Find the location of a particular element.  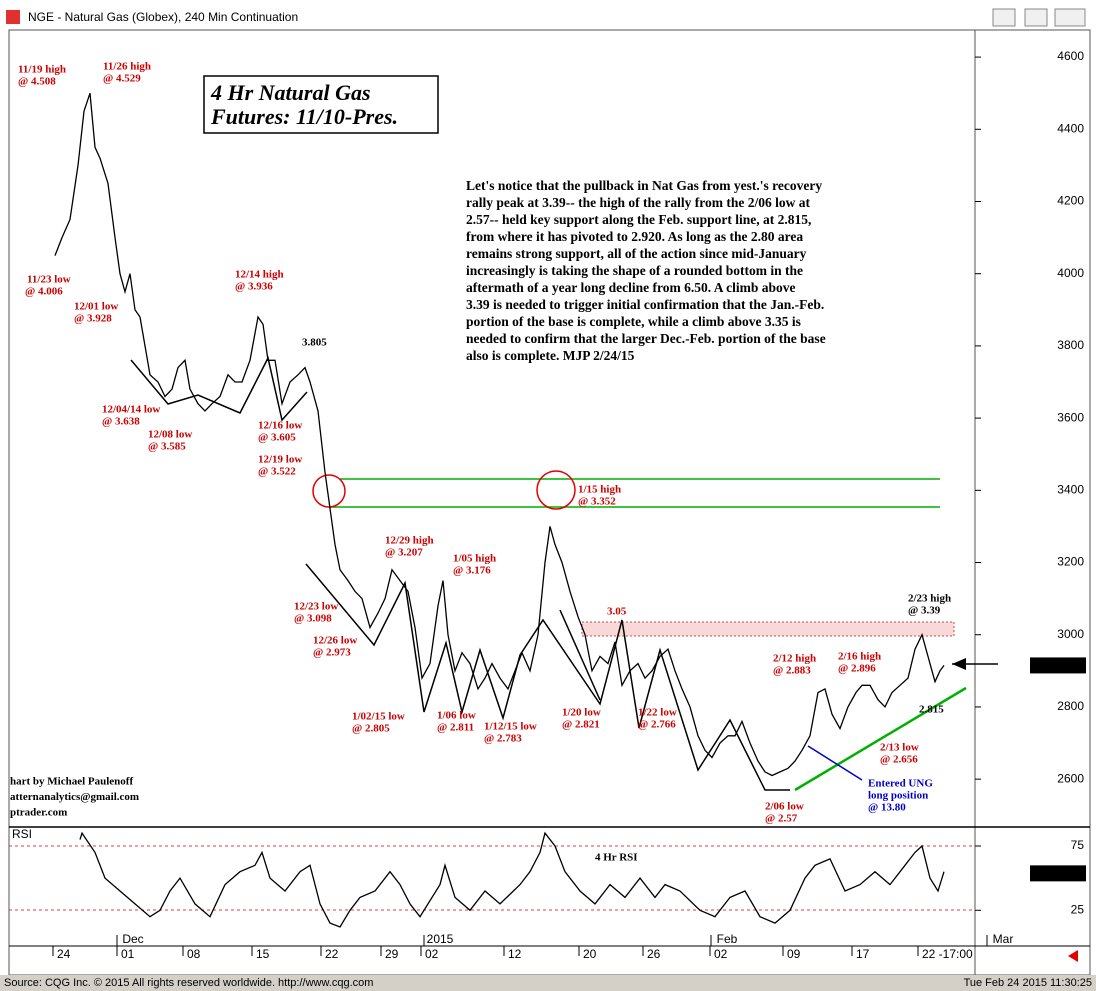

commentary-line: also is complete. MJP 2/24/15 is located at coordinates (550, 355).